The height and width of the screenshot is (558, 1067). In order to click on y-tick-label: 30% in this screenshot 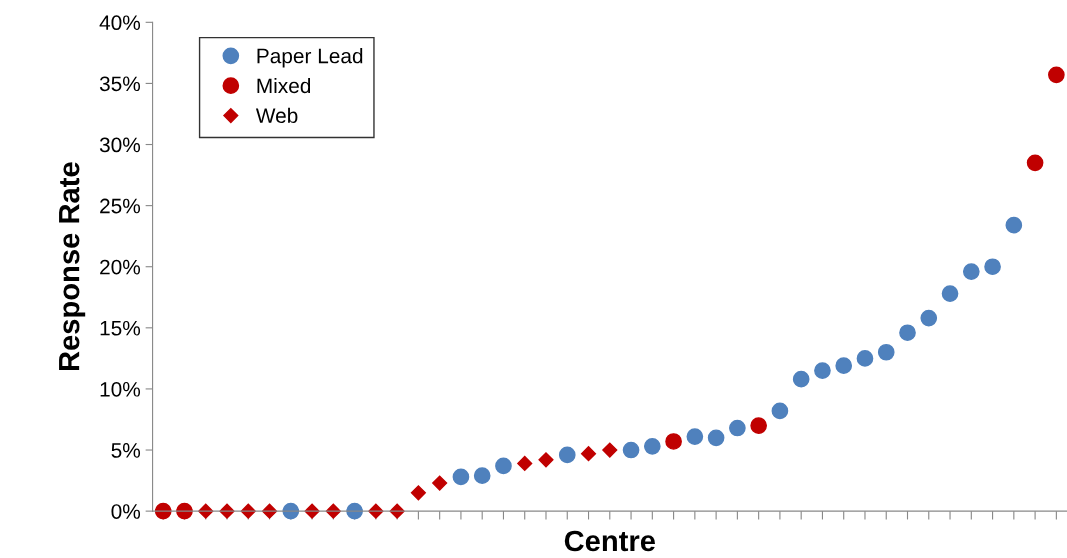, I will do `click(120, 145)`.